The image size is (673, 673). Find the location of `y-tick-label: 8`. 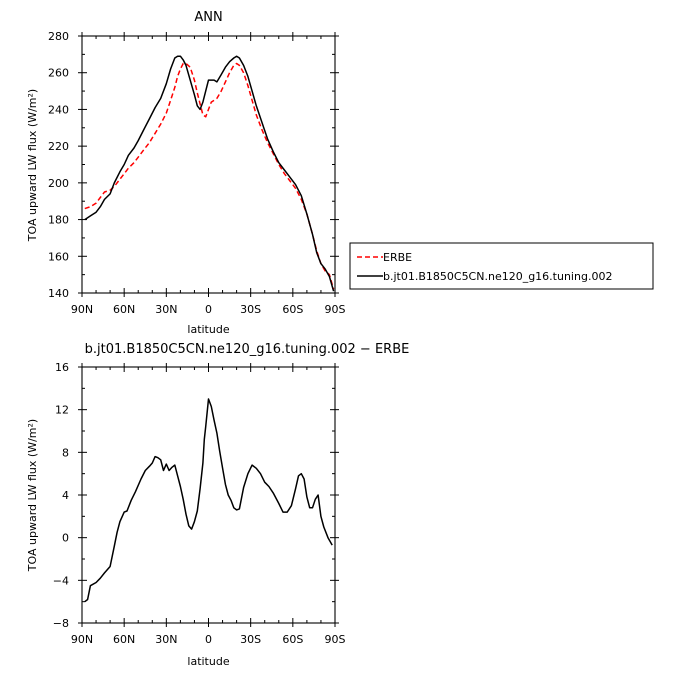

y-tick-label: 8 is located at coordinates (65, 452).